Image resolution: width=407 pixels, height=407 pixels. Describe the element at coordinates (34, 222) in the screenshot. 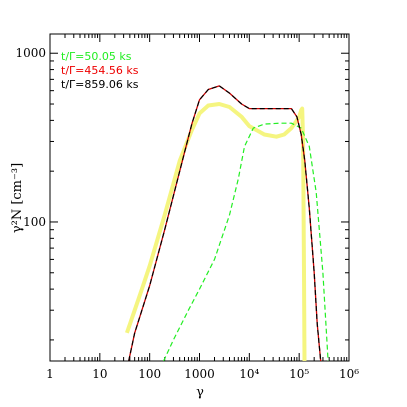

I see `y-tick-label: 100` at that location.